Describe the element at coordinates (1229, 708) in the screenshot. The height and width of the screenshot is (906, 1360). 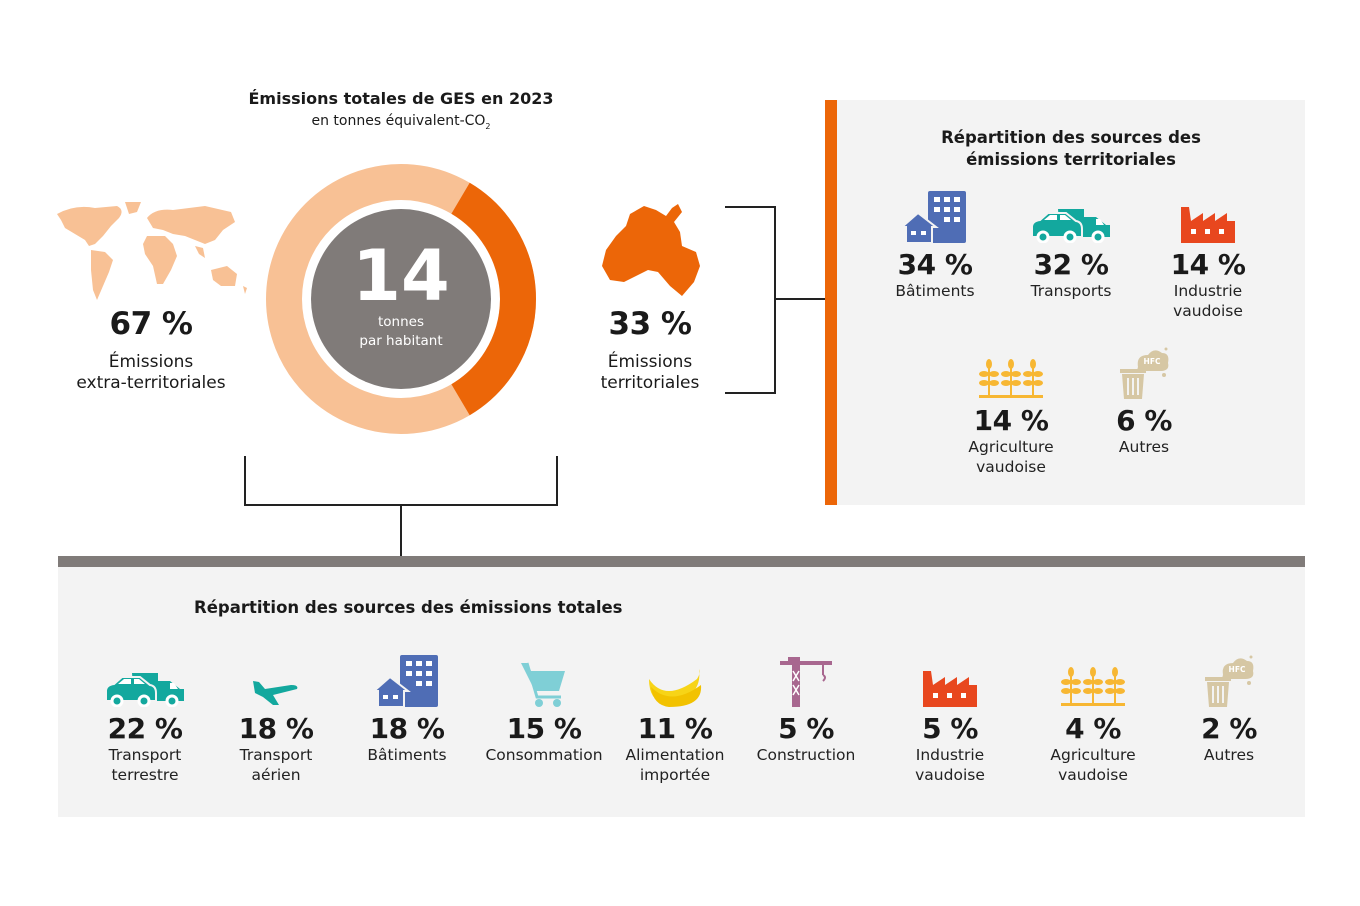
I see `source-item: HFC 2 % Autres` at that location.